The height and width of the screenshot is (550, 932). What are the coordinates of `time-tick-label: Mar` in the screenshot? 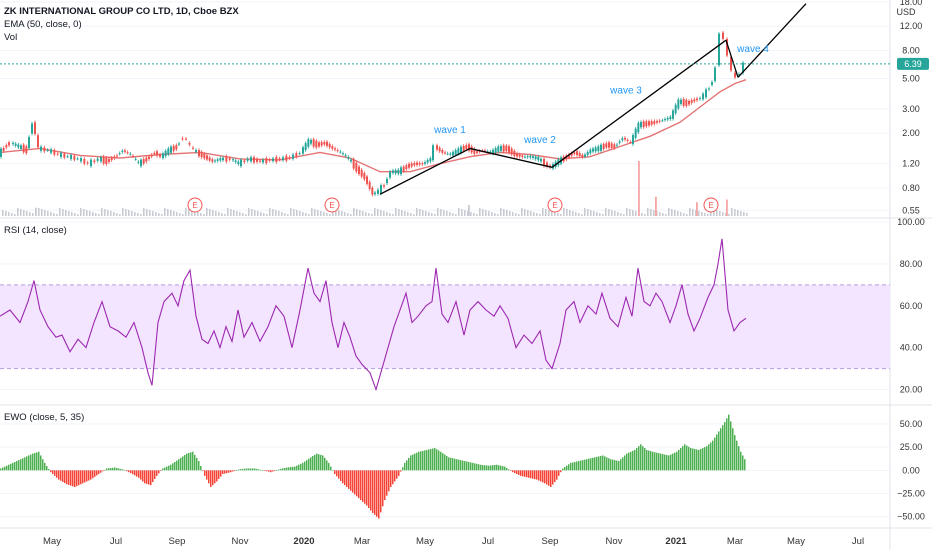 It's located at (735, 541).